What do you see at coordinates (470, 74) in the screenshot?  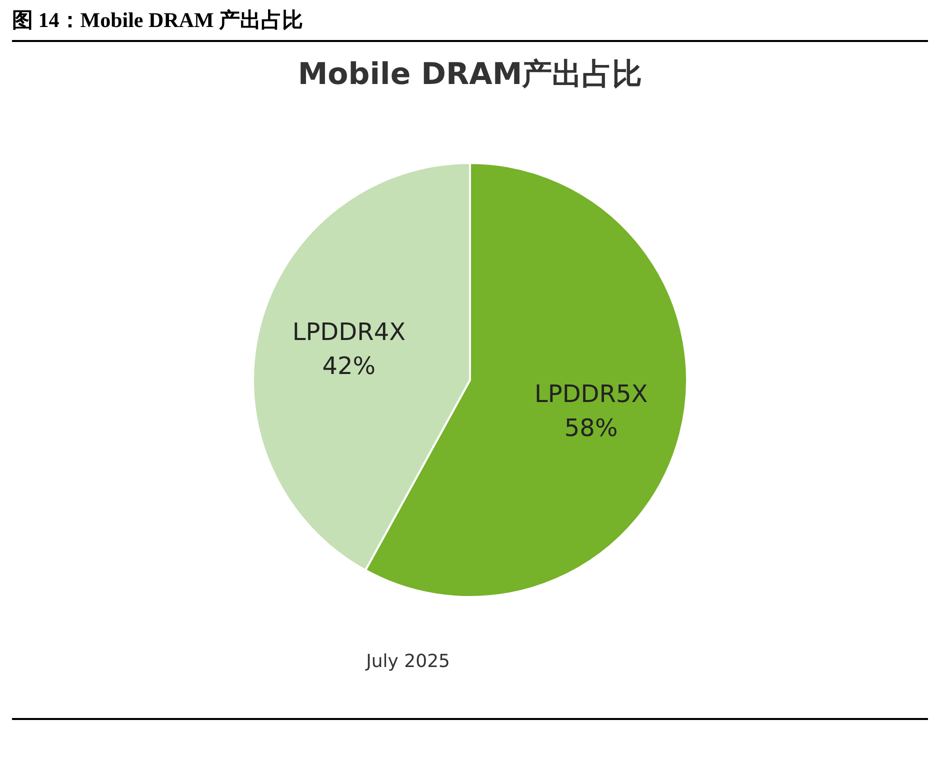 I see `chart-subtitle: Mobile DRAM产出占比` at bounding box center [470, 74].